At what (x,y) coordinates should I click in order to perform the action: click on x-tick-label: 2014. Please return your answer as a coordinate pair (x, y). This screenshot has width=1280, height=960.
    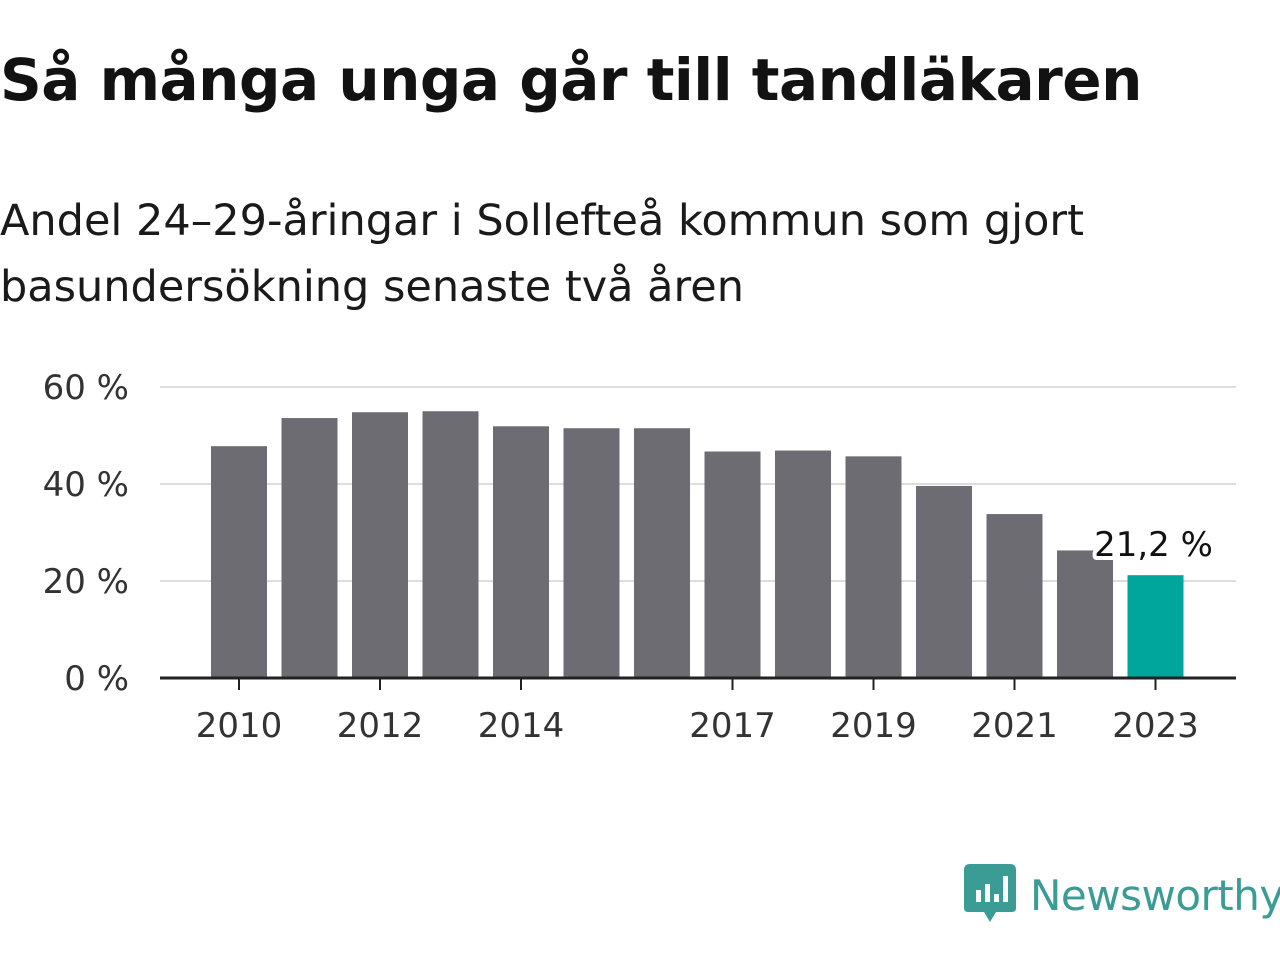
    Looking at the image, I should click on (521, 726).